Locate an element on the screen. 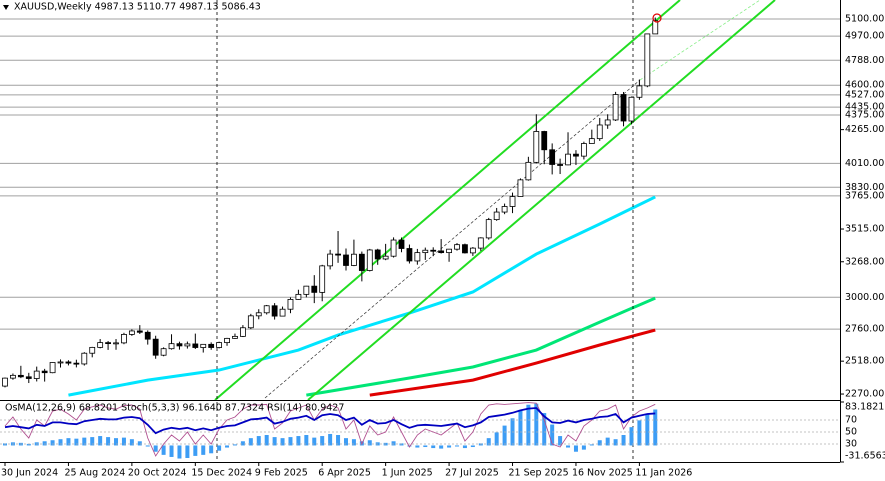 The image size is (885, 481). indicator-y2-tick-label: -31.6563 is located at coordinates (865, 456).